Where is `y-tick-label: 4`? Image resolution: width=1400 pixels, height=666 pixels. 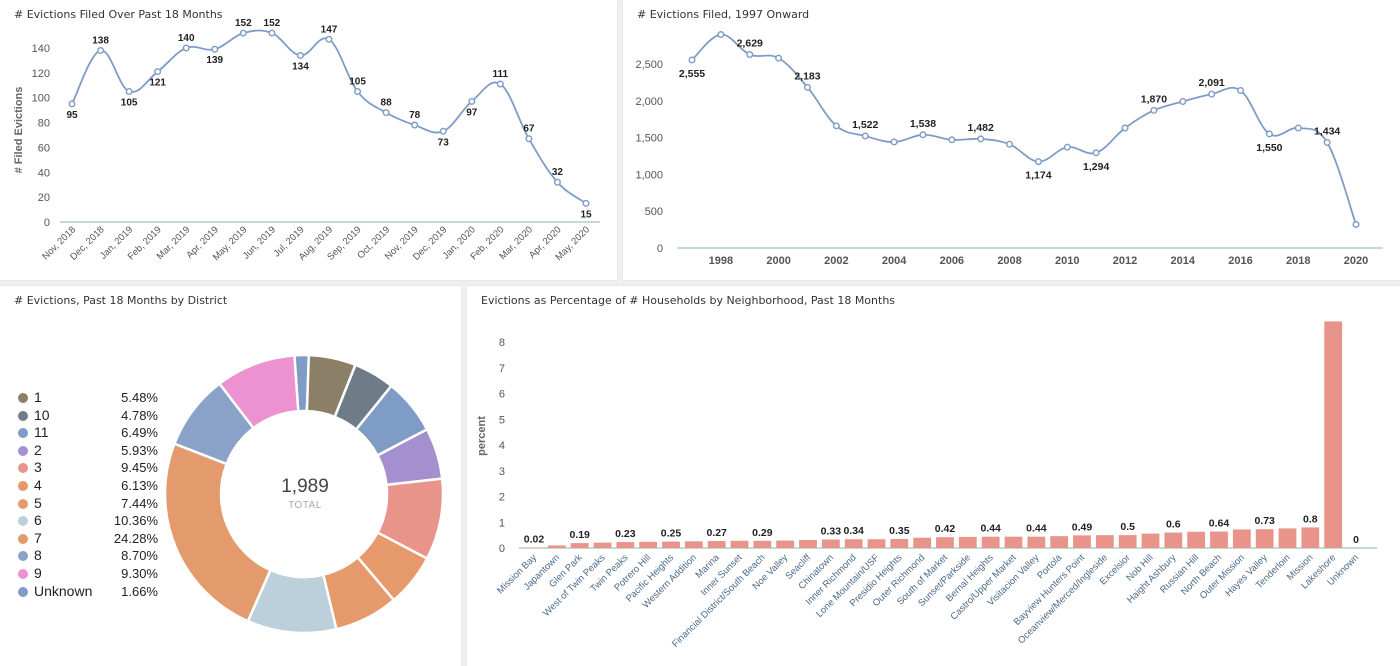 y-tick-label: 4 is located at coordinates (502, 446).